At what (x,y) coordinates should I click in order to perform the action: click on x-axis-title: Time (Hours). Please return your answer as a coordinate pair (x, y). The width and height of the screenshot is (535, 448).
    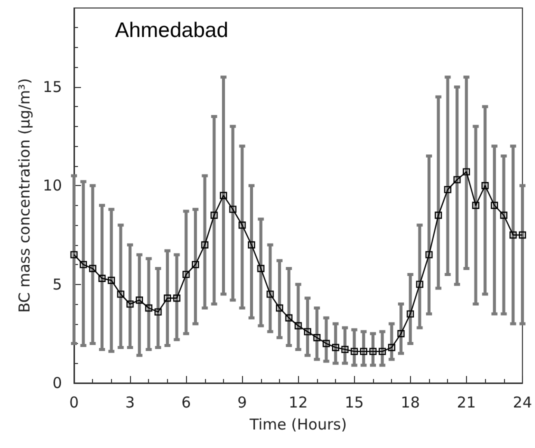
    Looking at the image, I should click on (297, 425).